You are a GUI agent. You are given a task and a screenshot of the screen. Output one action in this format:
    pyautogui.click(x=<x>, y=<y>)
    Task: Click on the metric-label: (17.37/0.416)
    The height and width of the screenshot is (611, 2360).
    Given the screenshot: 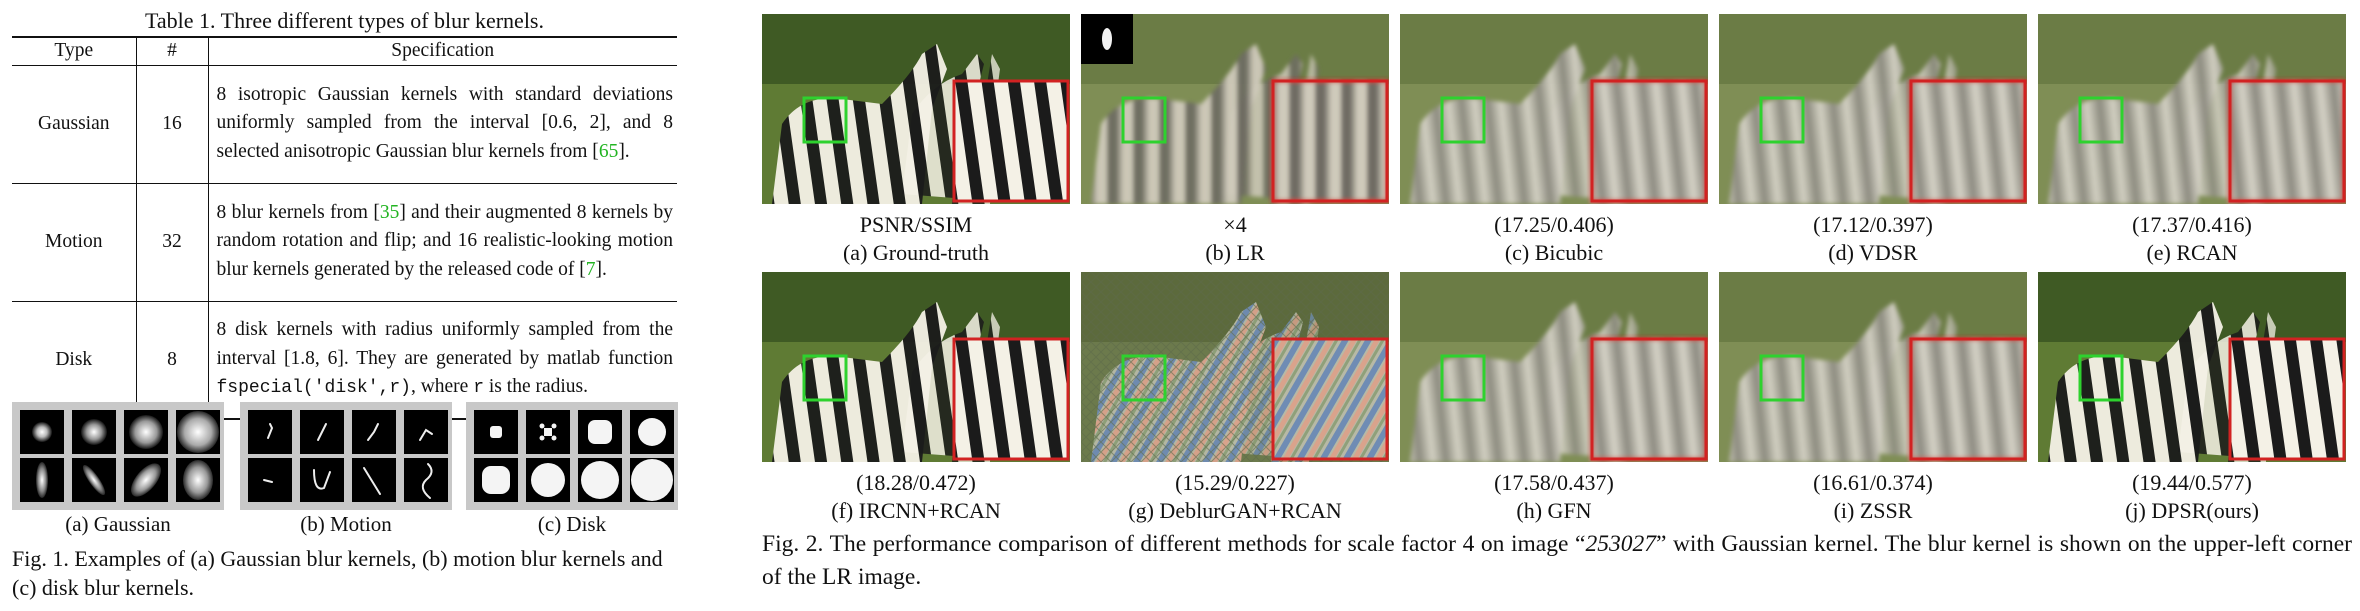 What is the action you would take?
    pyautogui.click(x=2192, y=224)
    